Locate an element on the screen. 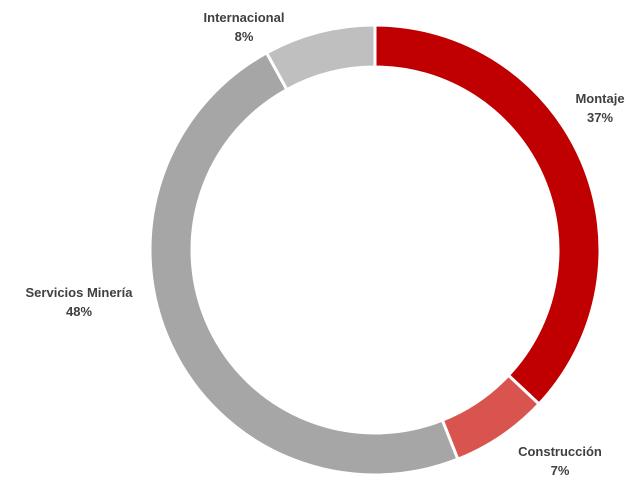 Image resolution: width=634 pixels, height=482 pixels. slice-label-category: Construcción is located at coordinates (560, 451).